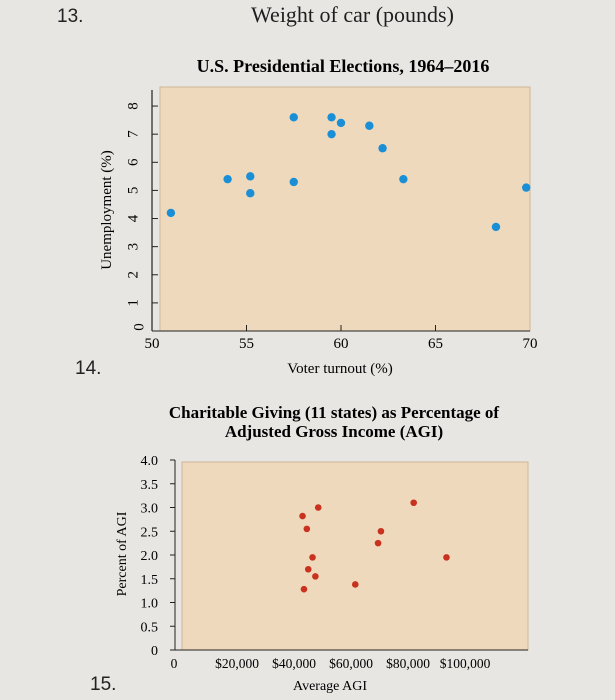 The height and width of the screenshot is (700, 615). Describe the element at coordinates (352, 14) in the screenshot. I see `page-heading: Weight of car (pounds)` at that location.